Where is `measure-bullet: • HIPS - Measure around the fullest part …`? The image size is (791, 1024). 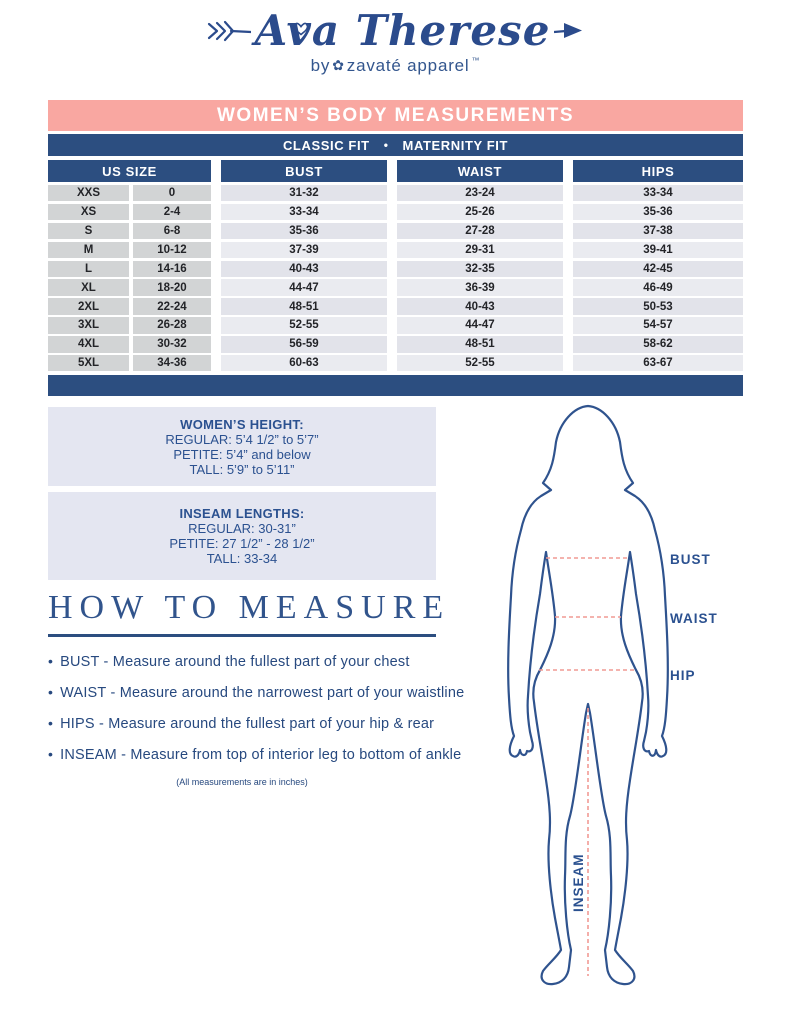 measure-bullet: • HIPS - Measure around the fullest part … is located at coordinates (268, 723).